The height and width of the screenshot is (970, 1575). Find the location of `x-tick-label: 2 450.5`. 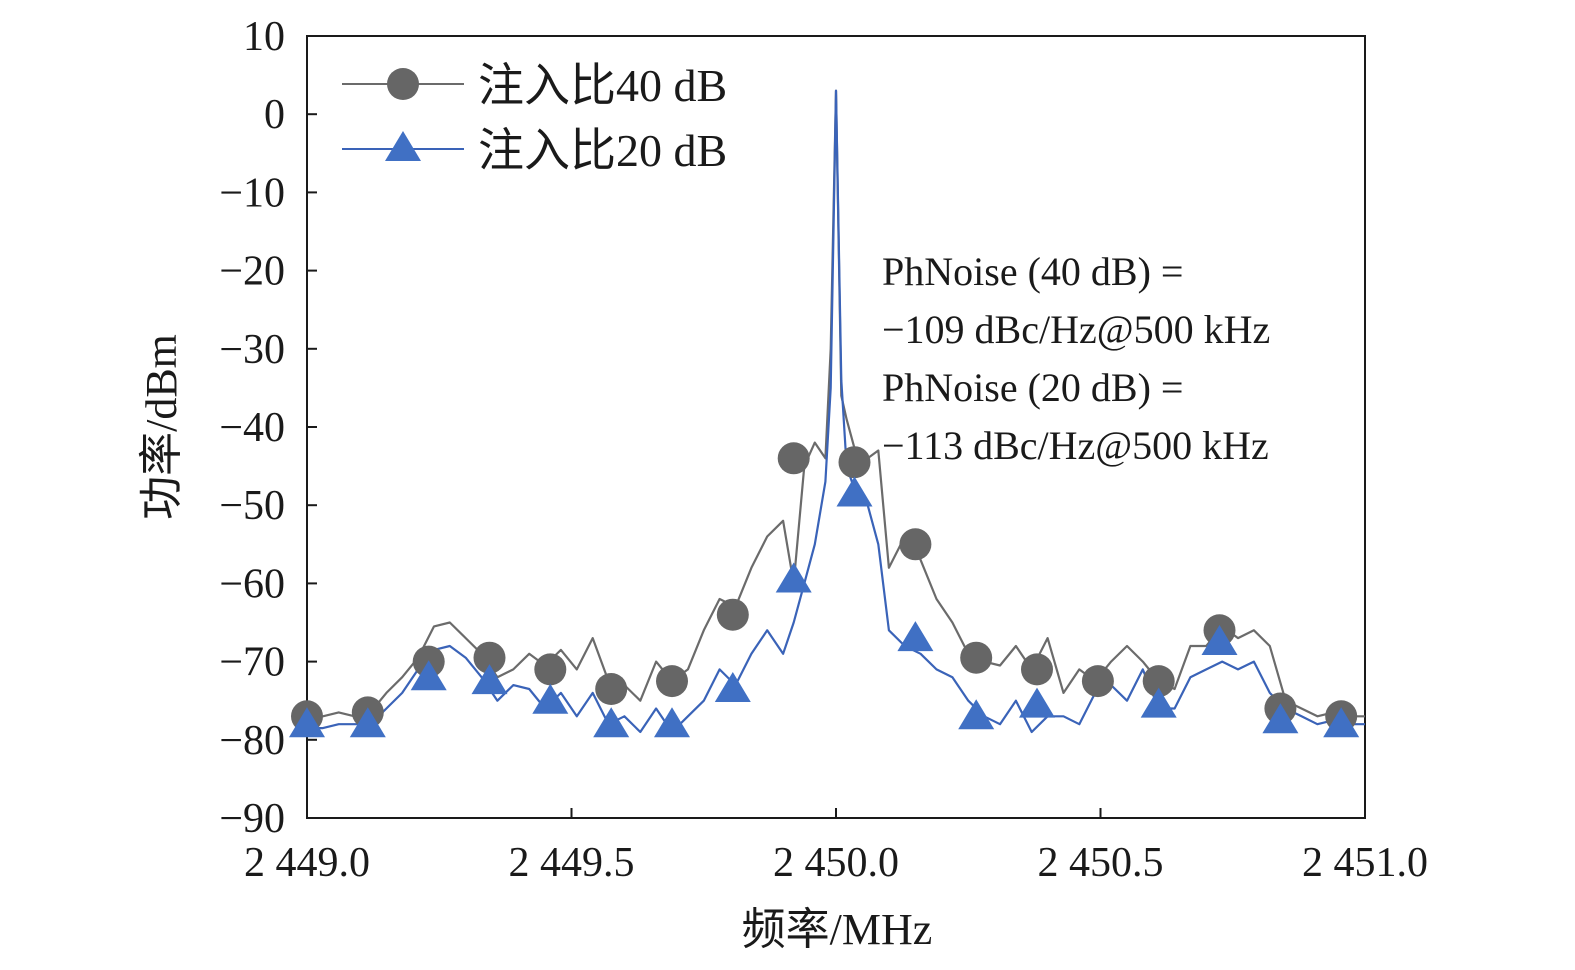

x-tick-label: 2 450.5 is located at coordinates (1101, 863).